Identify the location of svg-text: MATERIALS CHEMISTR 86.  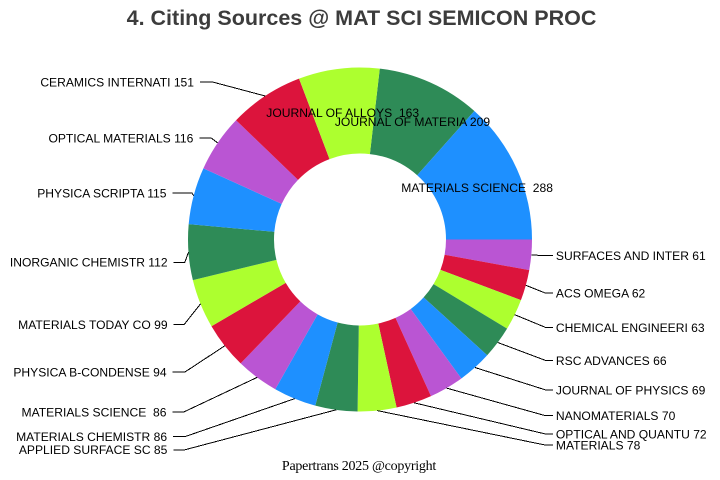
(91, 437).